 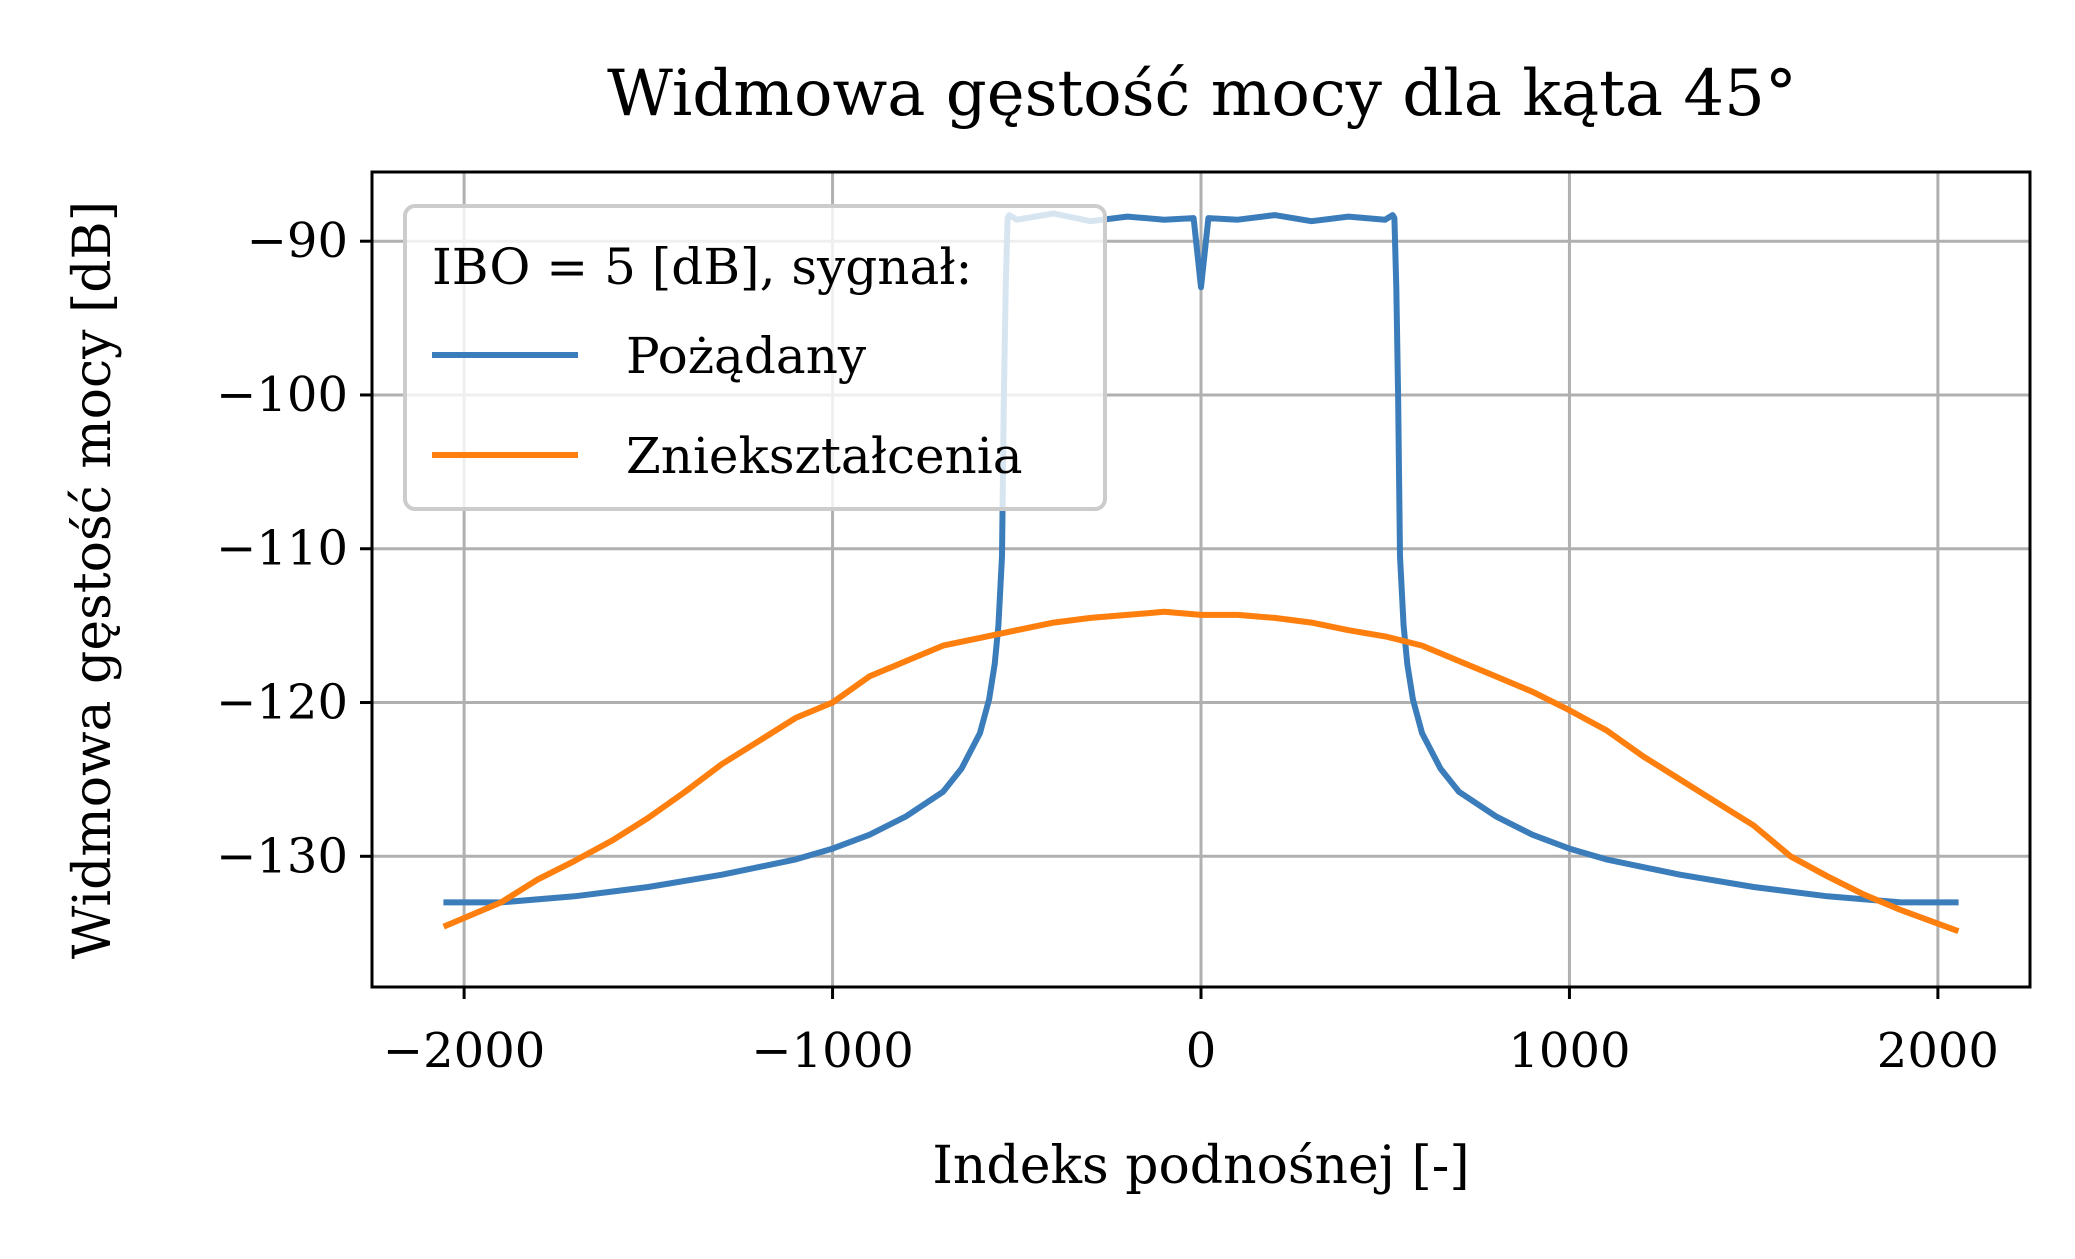 What do you see at coordinates (1202, 94) in the screenshot?
I see `chart-title: Widmowa gęstość mocy dla kąta 45°` at bounding box center [1202, 94].